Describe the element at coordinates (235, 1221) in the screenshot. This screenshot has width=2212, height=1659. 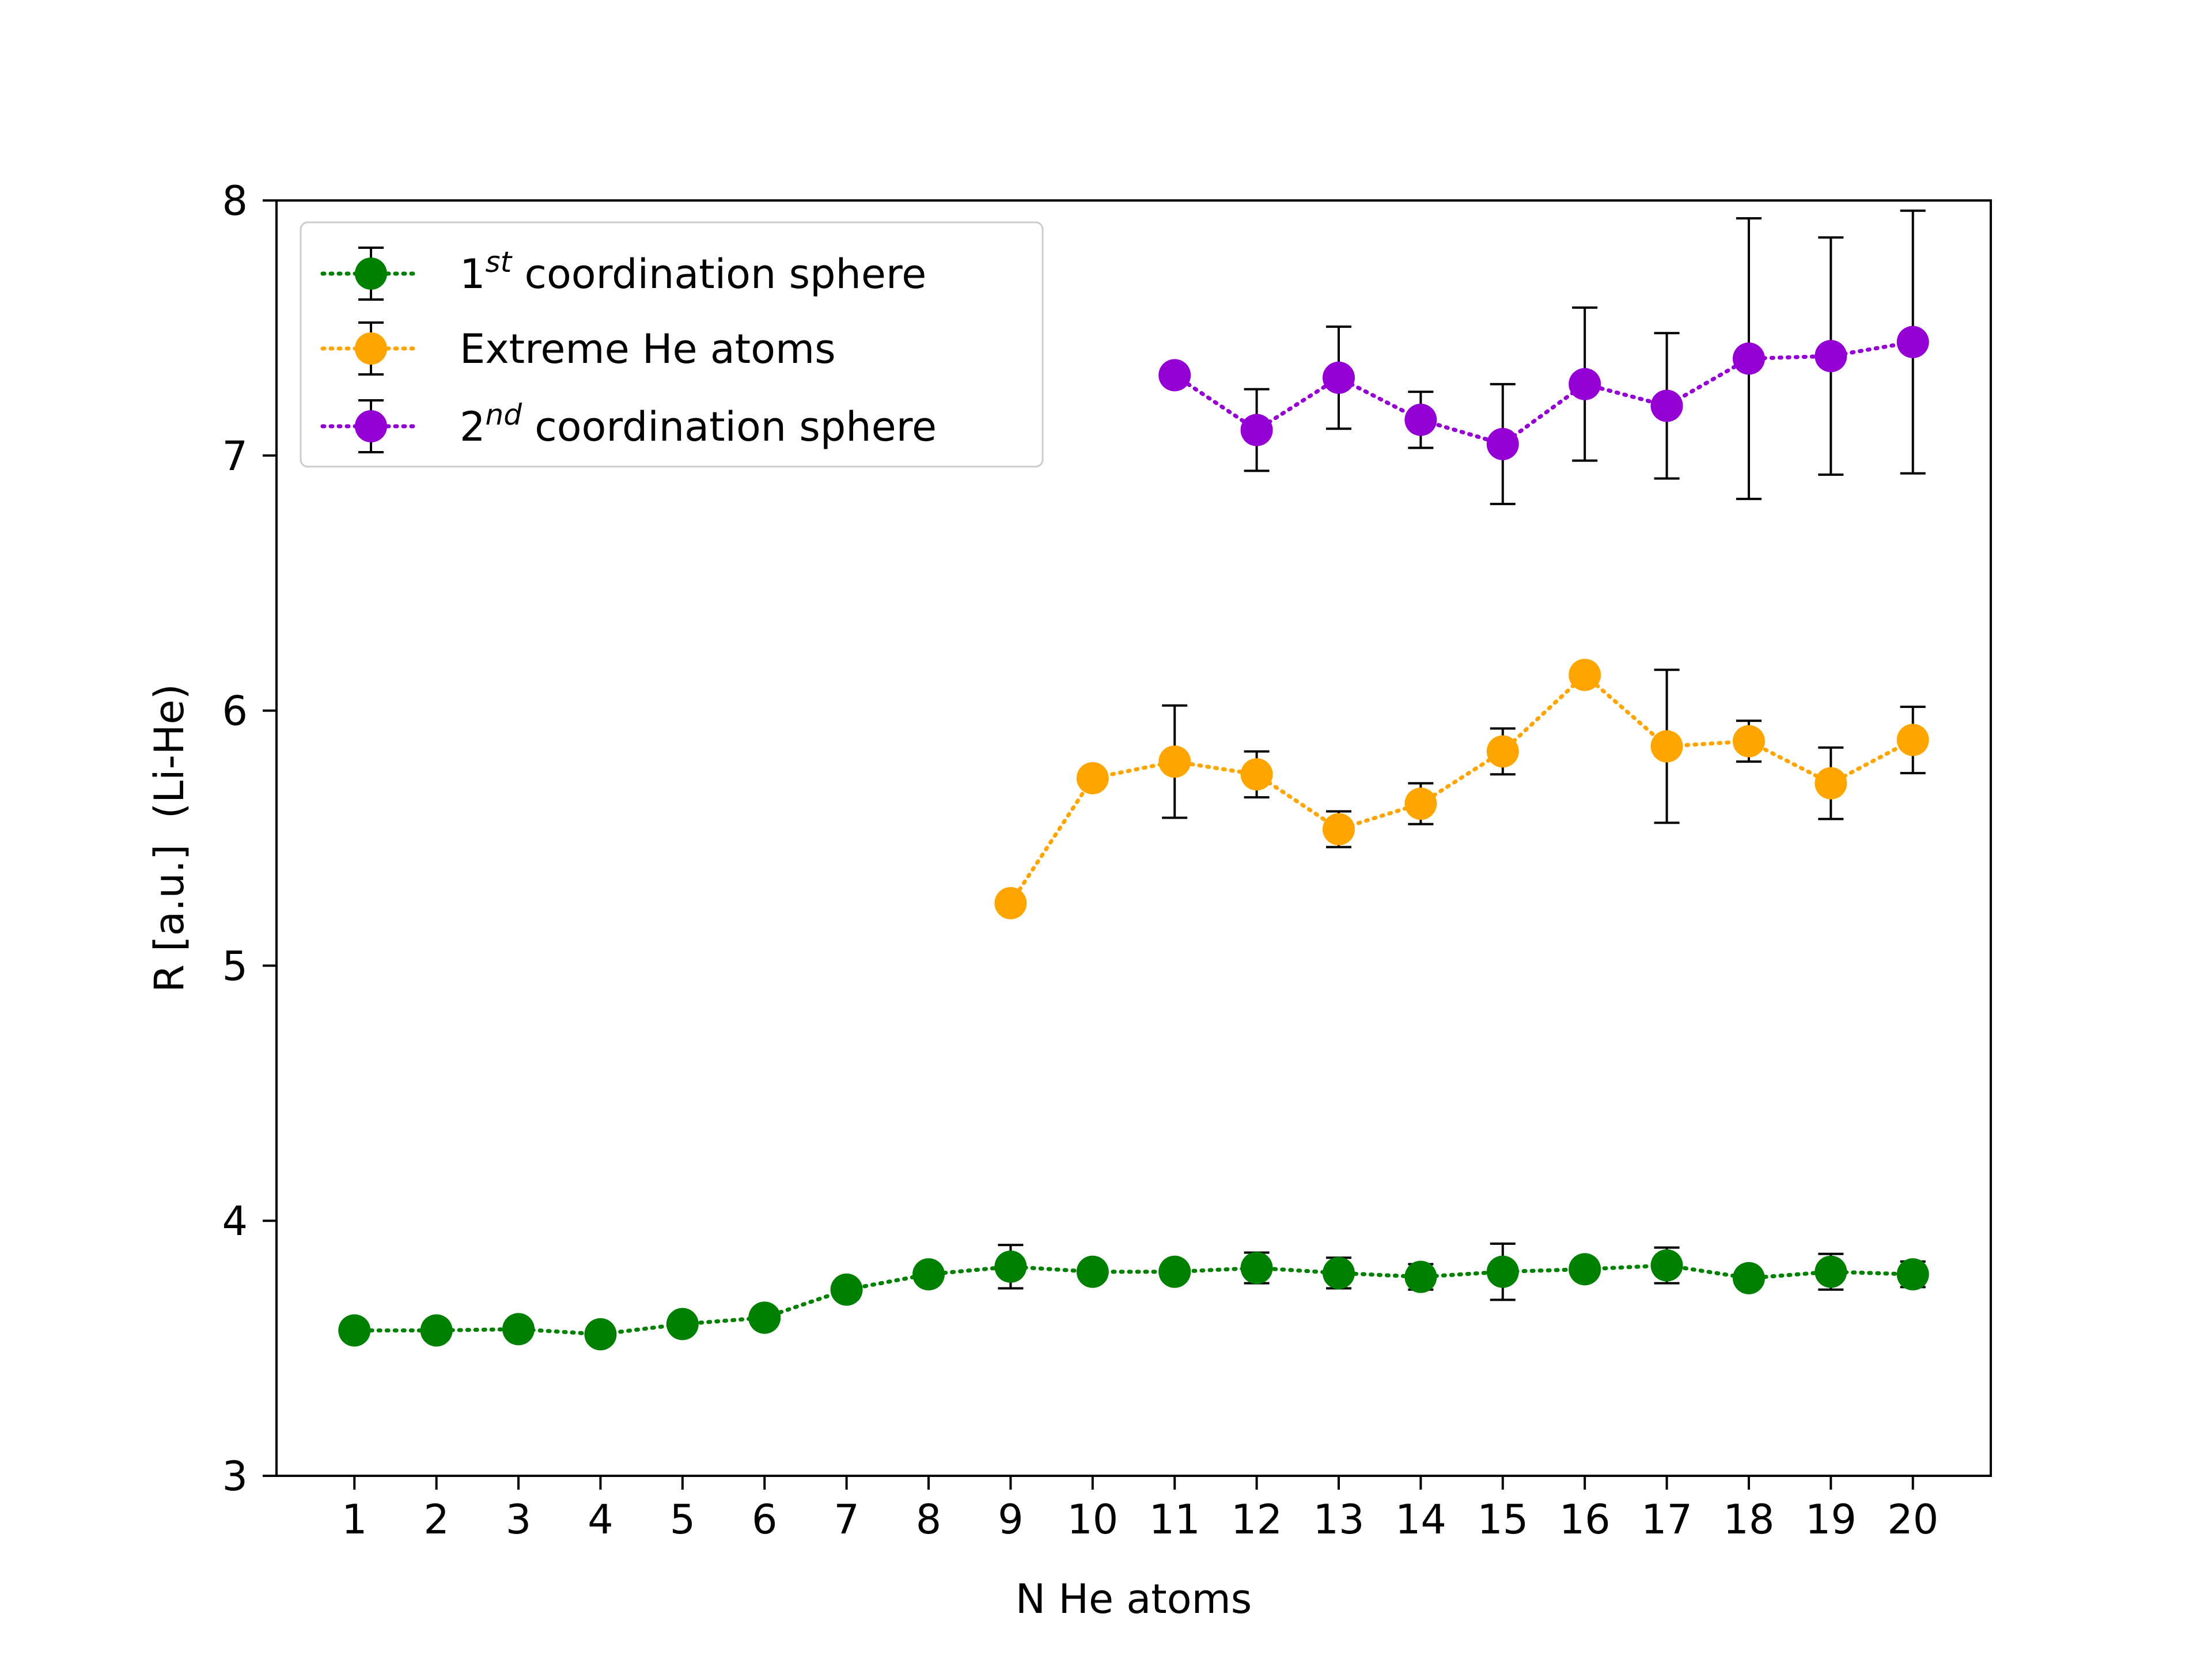
I see `y-tick-label: 4` at that location.